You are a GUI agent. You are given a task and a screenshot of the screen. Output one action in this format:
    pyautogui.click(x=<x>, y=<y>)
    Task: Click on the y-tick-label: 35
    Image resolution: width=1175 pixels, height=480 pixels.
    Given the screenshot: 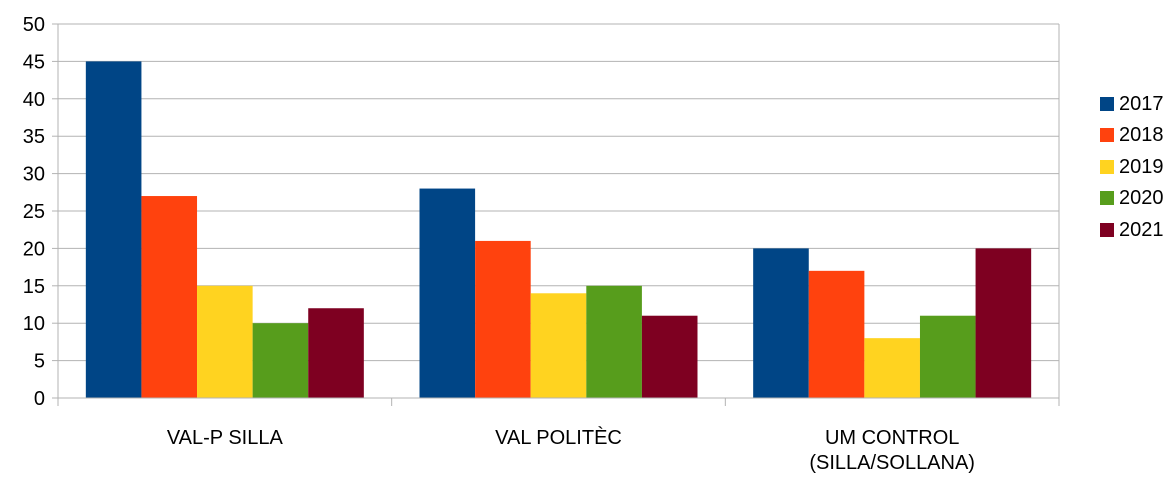 What is the action you would take?
    pyautogui.click(x=34, y=137)
    